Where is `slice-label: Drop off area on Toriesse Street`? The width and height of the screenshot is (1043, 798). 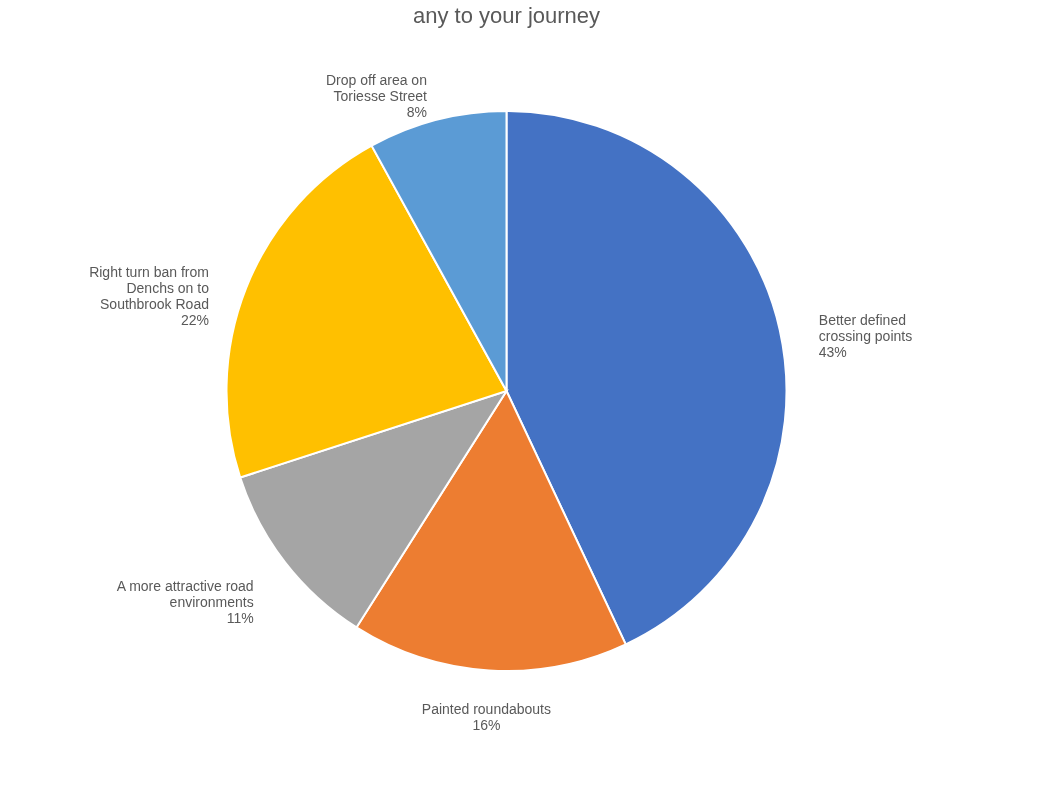
slice-label: Drop off area on Toriesse Street is located at coordinates (377, 88).